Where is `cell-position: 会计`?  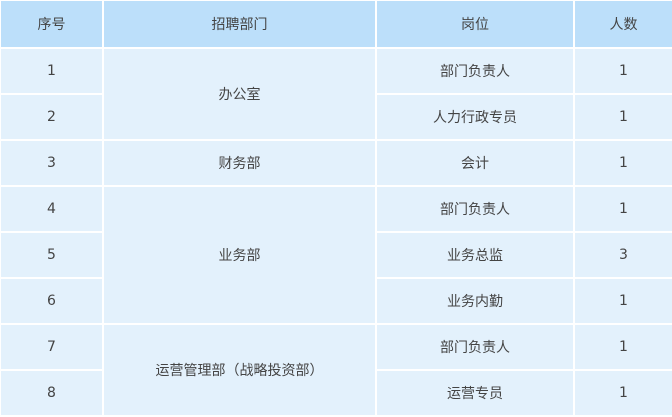
cell-position: 会计 is located at coordinates (475, 163).